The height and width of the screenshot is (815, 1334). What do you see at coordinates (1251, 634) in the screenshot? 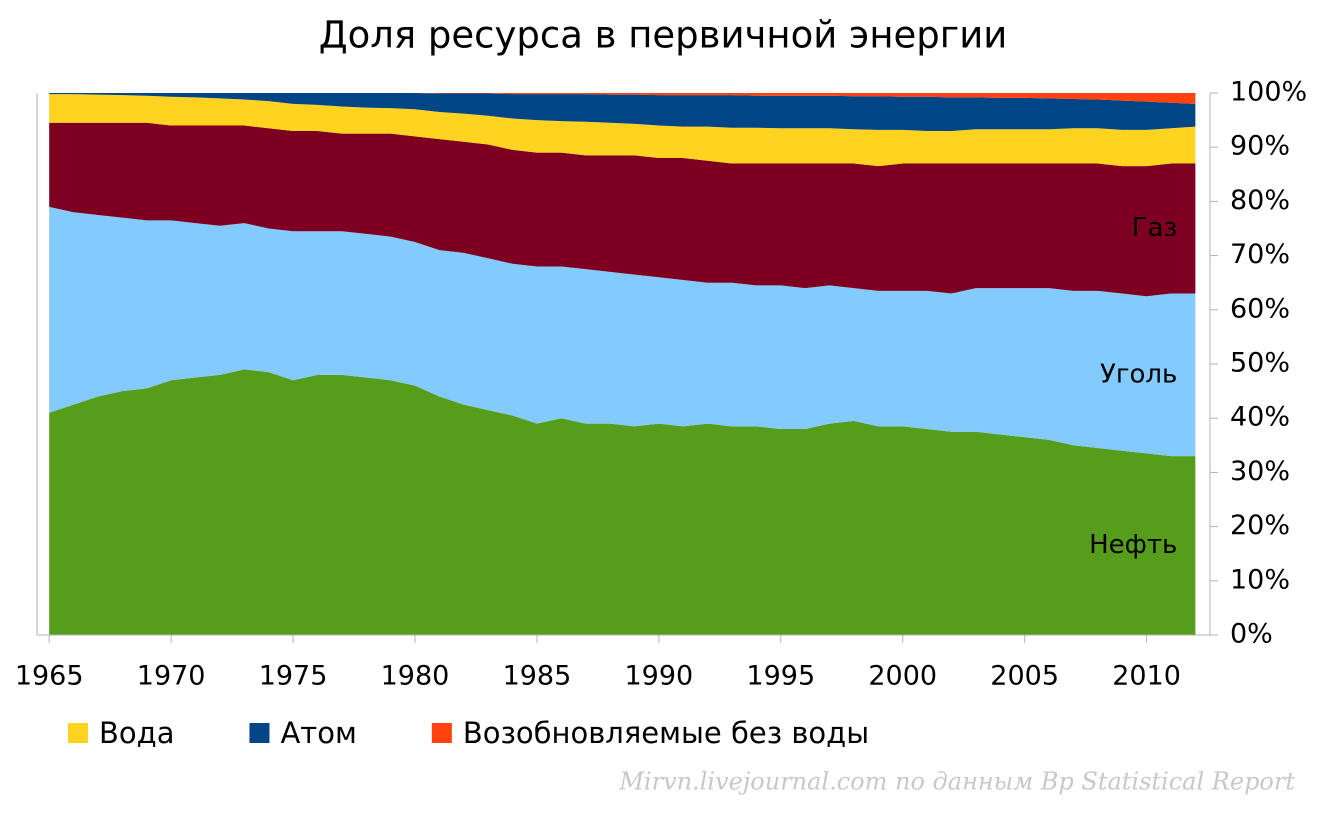
I see `y-tick-label: 0%` at bounding box center [1251, 634].